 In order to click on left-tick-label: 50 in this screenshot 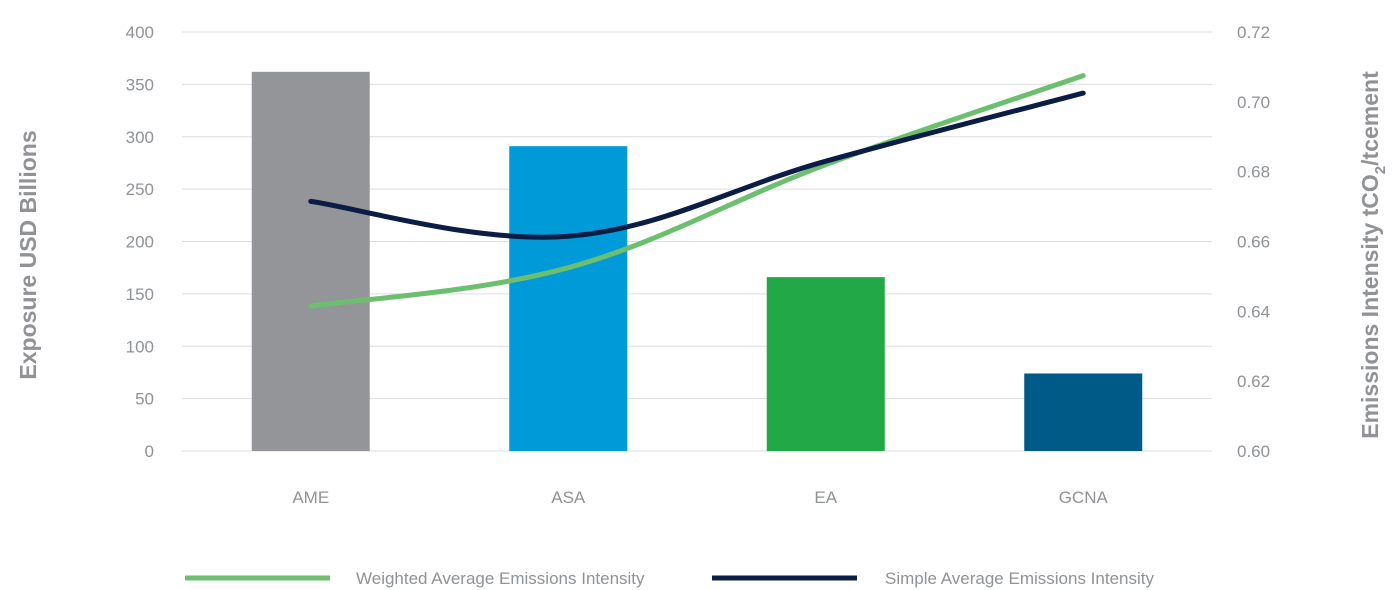, I will do `click(144, 399)`.